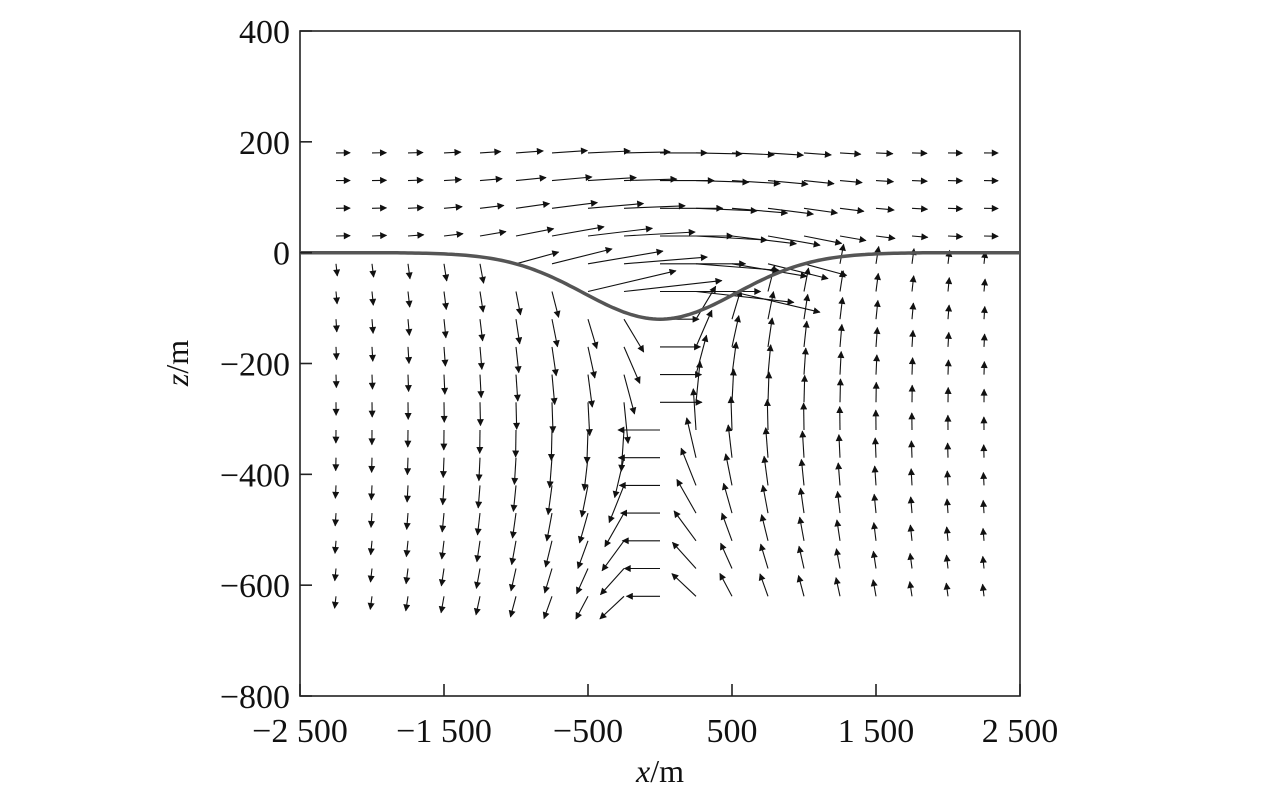 This screenshot has width=1276, height=786. What do you see at coordinates (1020, 731) in the screenshot?
I see `x-tick-label: 2 500` at bounding box center [1020, 731].